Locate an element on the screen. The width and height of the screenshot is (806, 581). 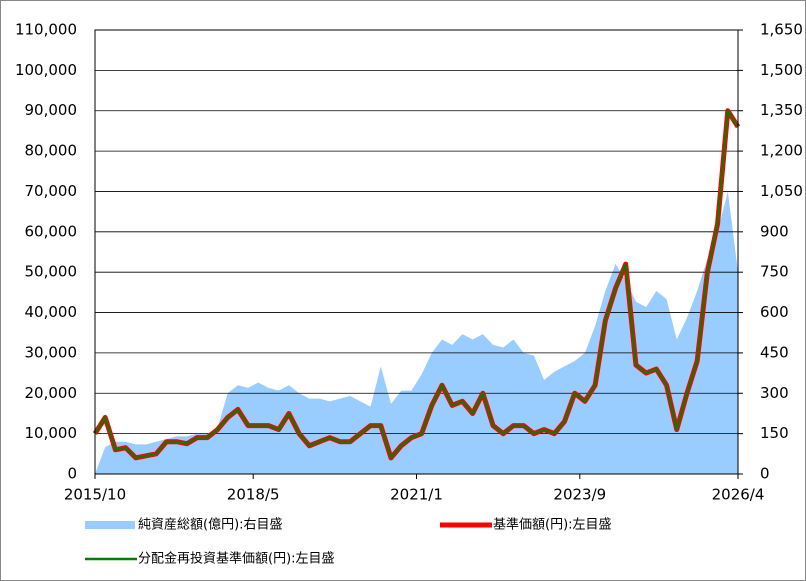
y-tick-label: 60,000 is located at coordinates (51, 231).